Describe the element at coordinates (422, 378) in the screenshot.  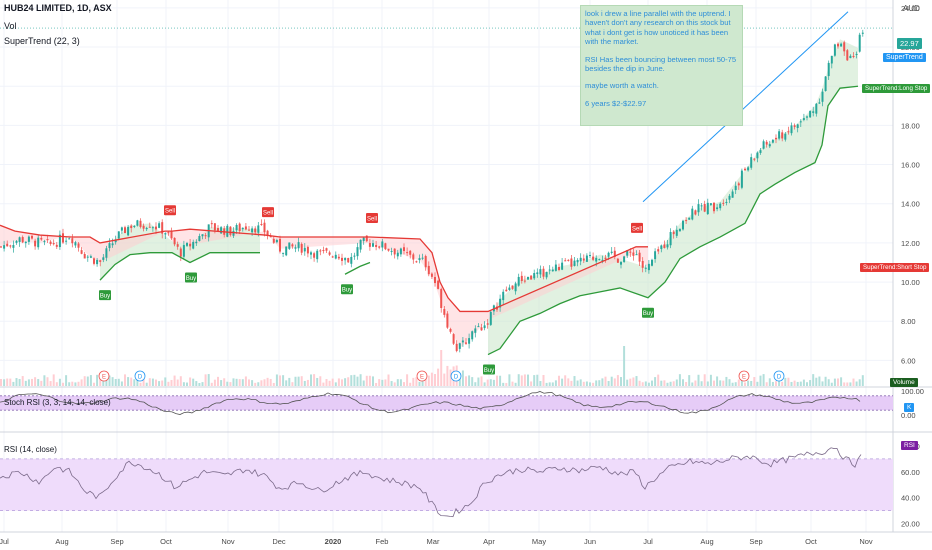
I see `earnings-label: E` at that location.